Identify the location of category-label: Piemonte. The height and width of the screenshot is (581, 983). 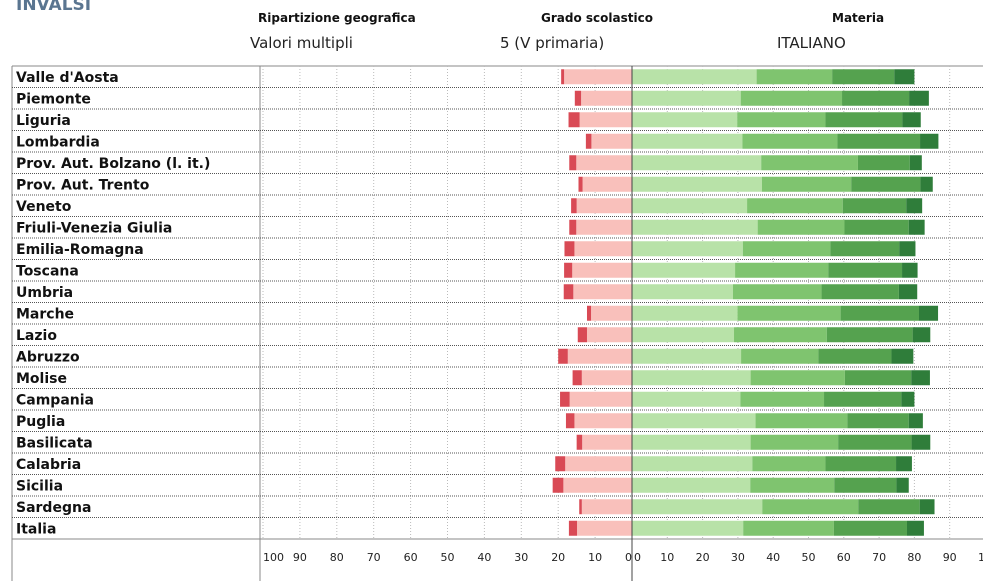
(53, 100).